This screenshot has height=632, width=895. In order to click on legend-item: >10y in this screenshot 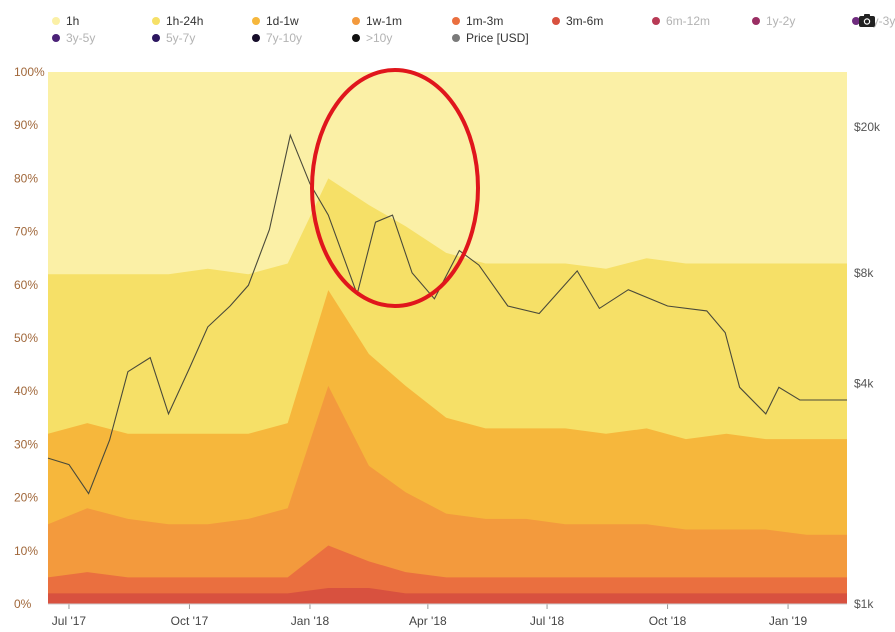, I will do `click(372, 38)`.